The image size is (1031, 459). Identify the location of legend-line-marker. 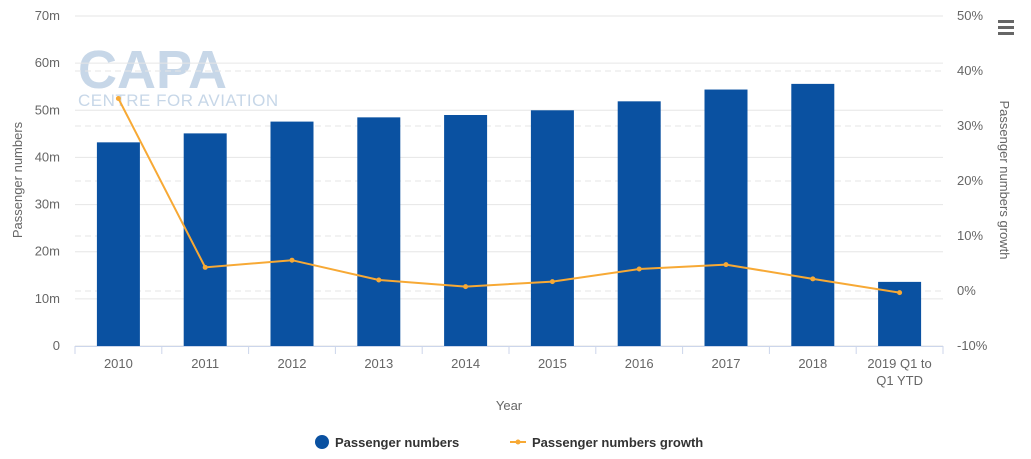
(518, 442).